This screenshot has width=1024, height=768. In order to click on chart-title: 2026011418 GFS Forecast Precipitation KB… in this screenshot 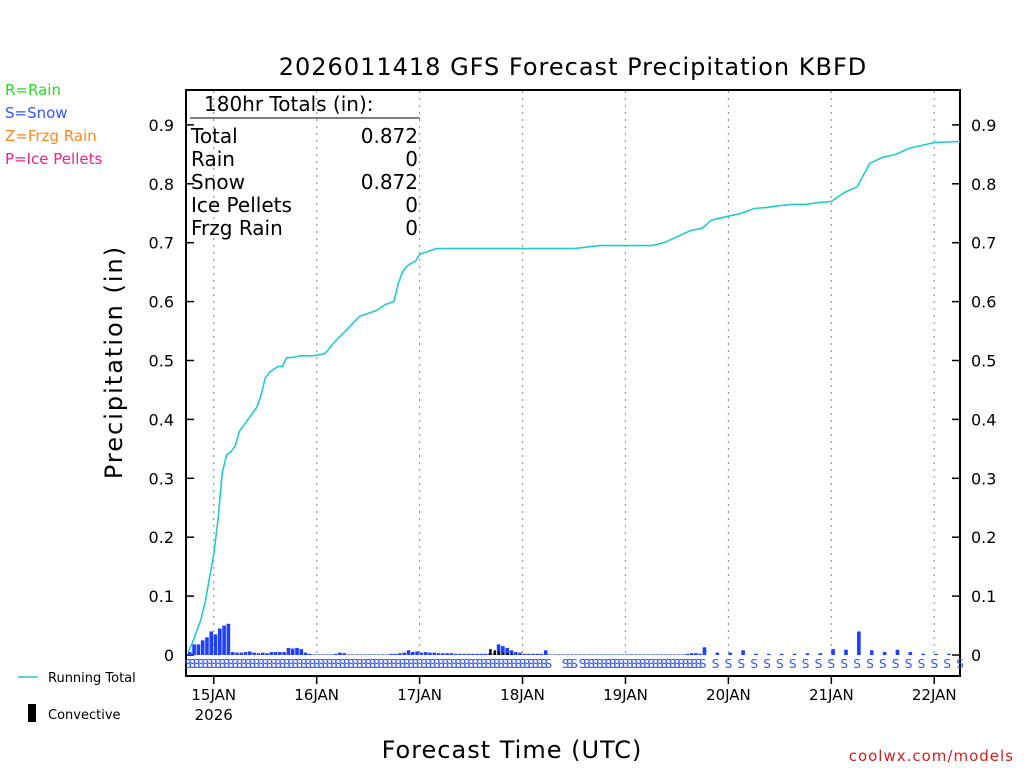, I will do `click(573, 67)`.